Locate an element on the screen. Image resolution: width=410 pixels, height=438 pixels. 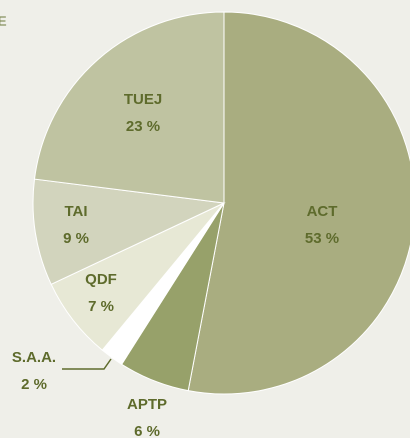
slice-value-label: 9 % is located at coordinates (76, 238).